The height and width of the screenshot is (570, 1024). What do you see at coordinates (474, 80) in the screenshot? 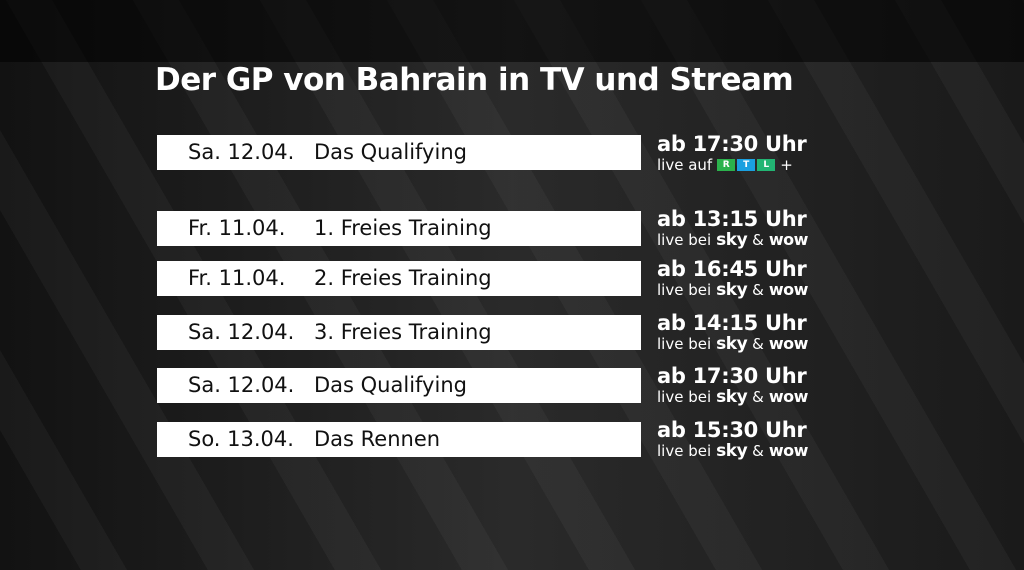
I see `page-title: Der GP von Bahrain in TV und Stream` at bounding box center [474, 80].